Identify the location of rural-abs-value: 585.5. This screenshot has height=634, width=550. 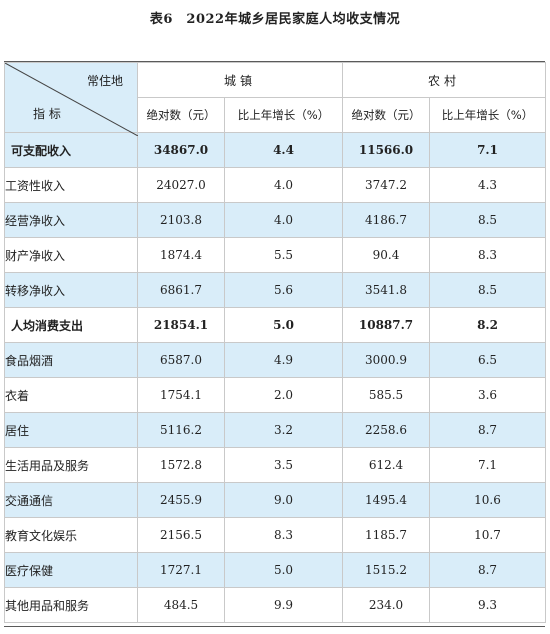
(386, 395).